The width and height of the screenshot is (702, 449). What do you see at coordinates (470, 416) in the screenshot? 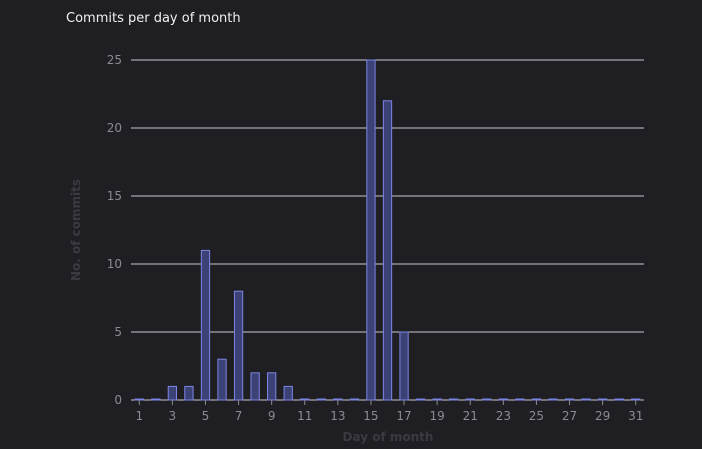
I see `x-tick-label: 21` at bounding box center [470, 416].